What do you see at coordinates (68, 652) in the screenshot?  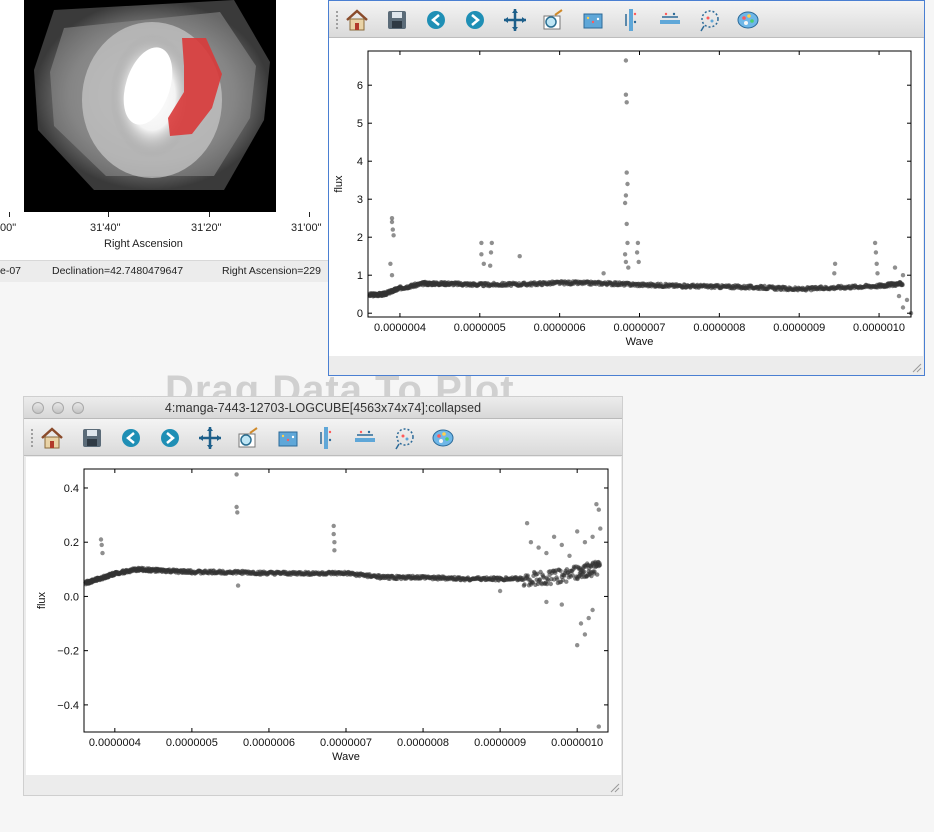 I see `y-tick-label: −0.2` at bounding box center [68, 652].